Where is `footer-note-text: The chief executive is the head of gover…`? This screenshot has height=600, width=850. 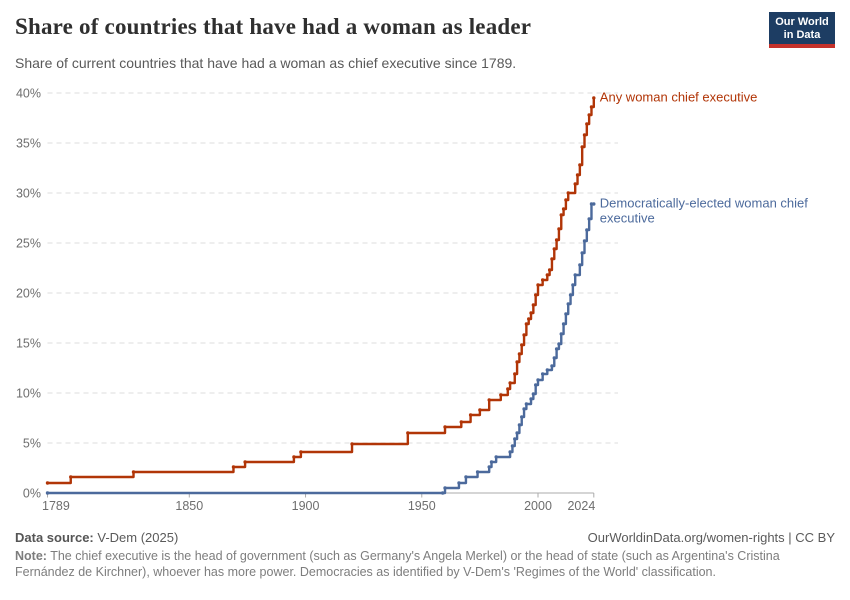
footer-note-text: The chief executive is the head of gover… is located at coordinates (397, 564).